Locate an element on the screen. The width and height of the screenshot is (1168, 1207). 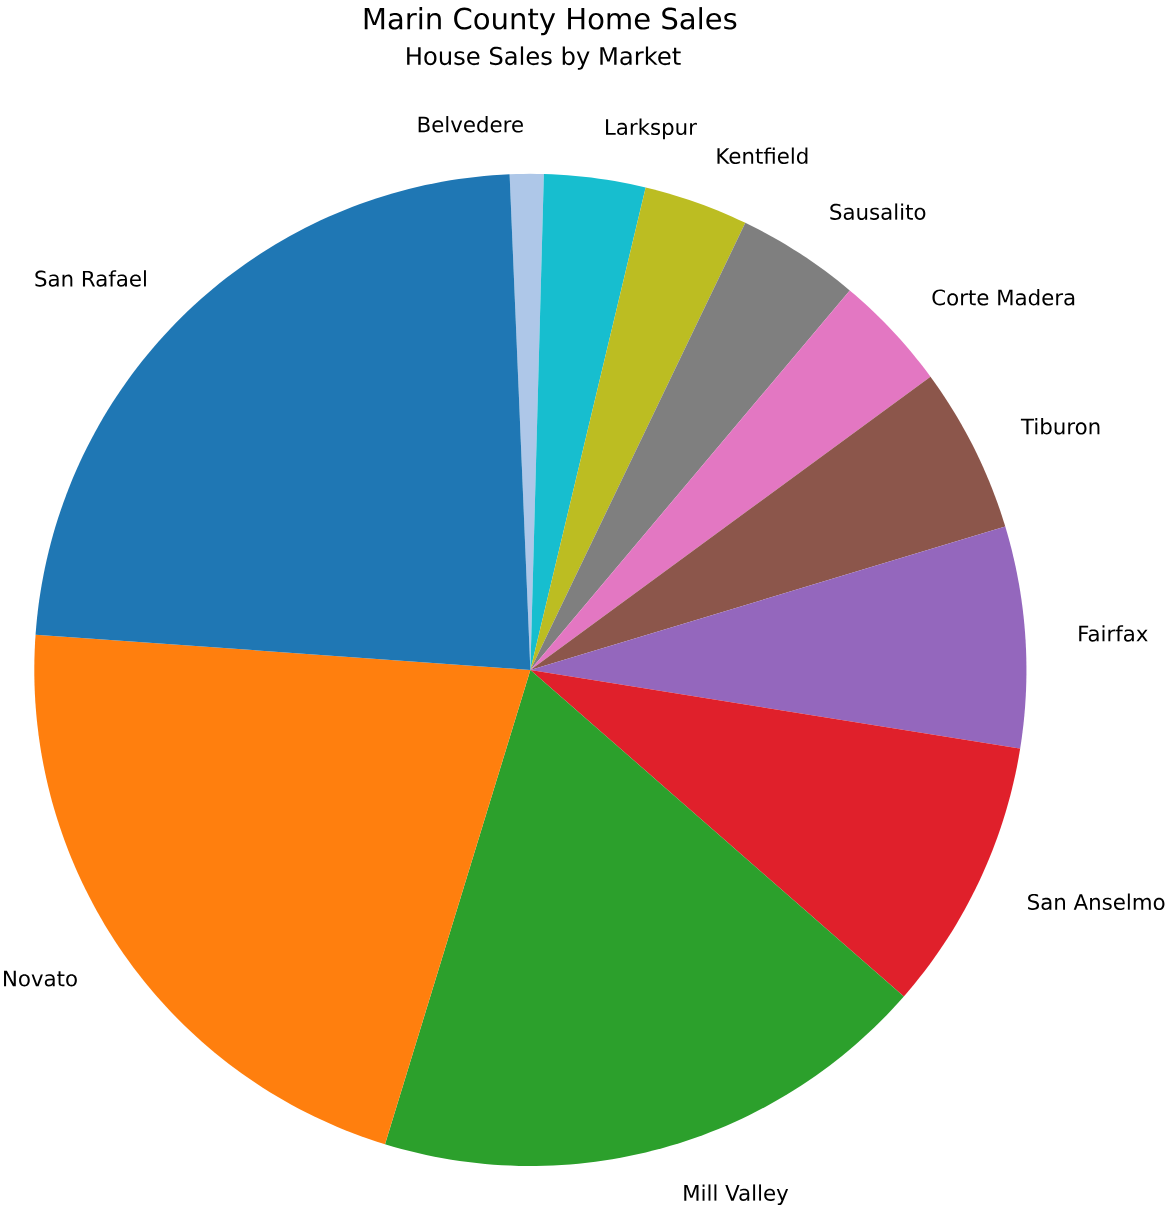
slice-label: Sausalito is located at coordinates (878, 211).